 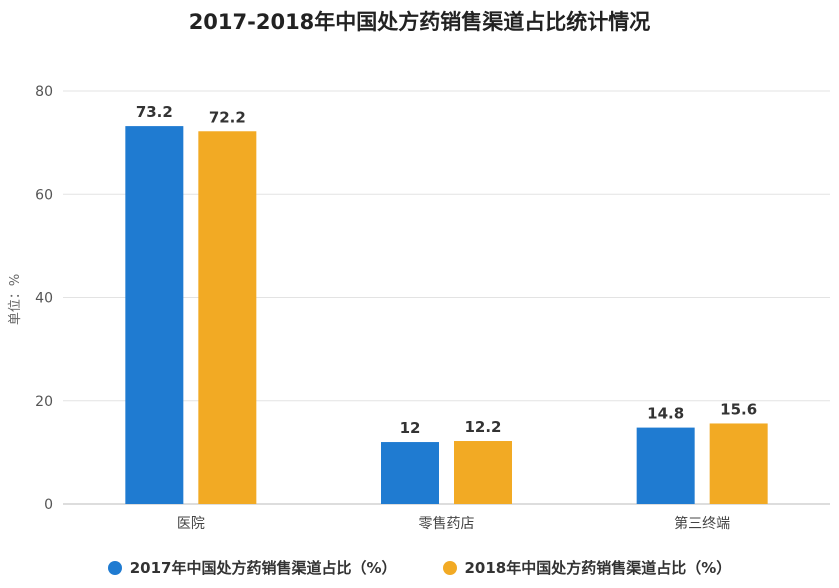 I want to click on y-tick-label: 20, so click(x=44, y=402).